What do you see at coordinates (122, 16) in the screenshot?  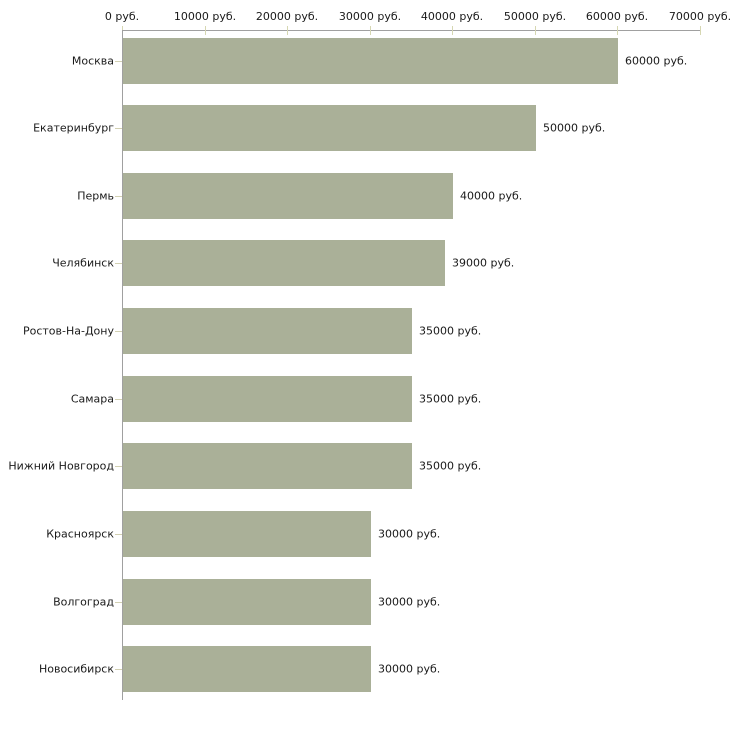 I see `x-axis-tick-label: 0 руб.` at bounding box center [122, 16].